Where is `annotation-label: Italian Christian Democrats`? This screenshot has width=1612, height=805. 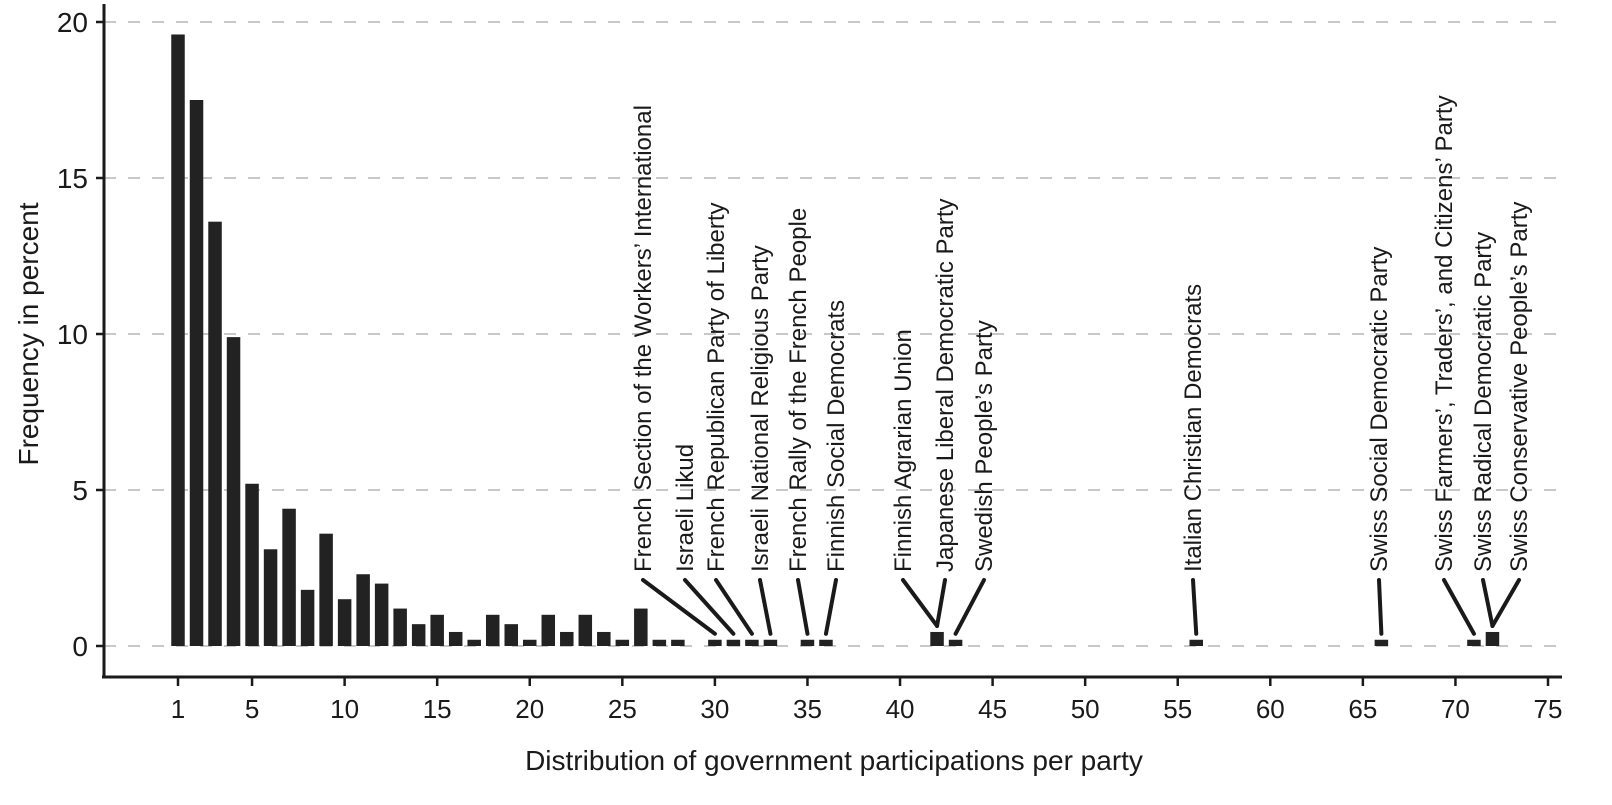 annotation-label: Italian Christian Democrats is located at coordinates (1193, 428).